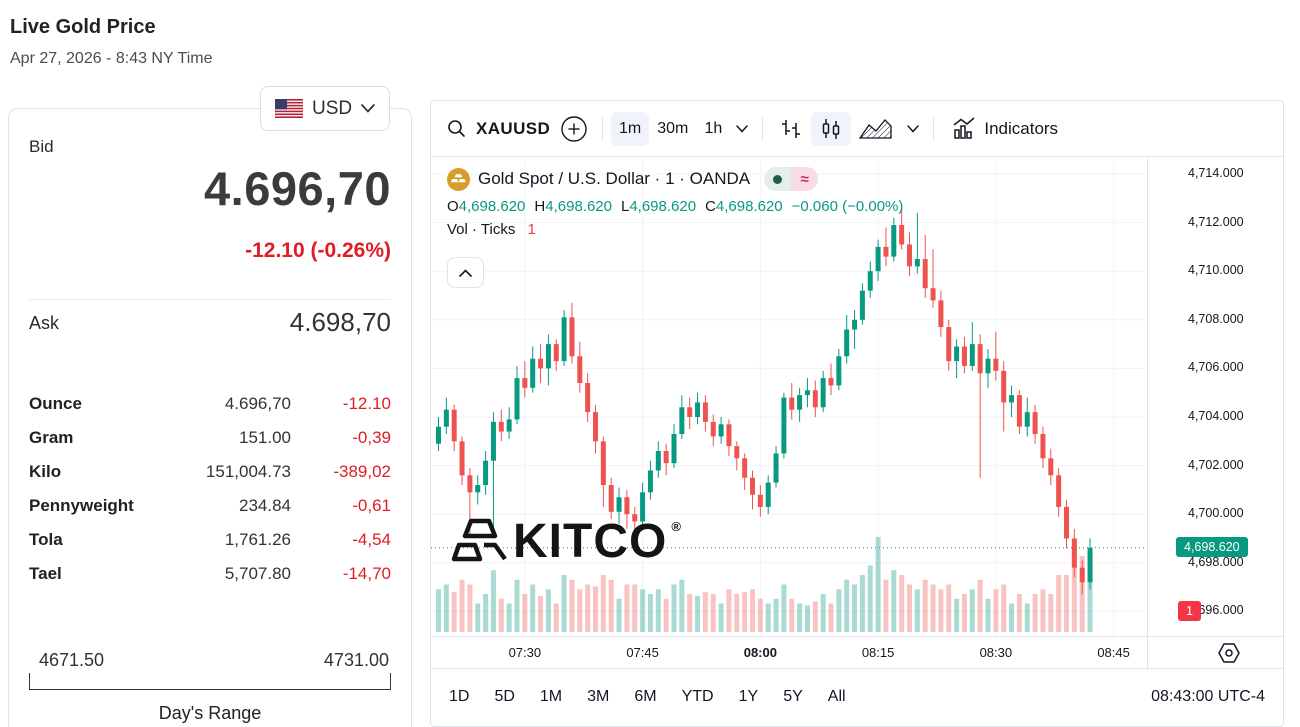 The image size is (1300, 727). I want to click on chart-style-bars-button, so click(791, 129).